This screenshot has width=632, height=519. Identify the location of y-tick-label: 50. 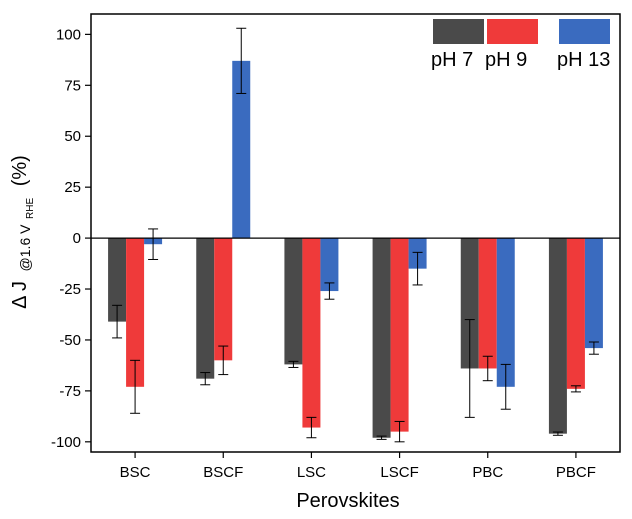
(72, 136).